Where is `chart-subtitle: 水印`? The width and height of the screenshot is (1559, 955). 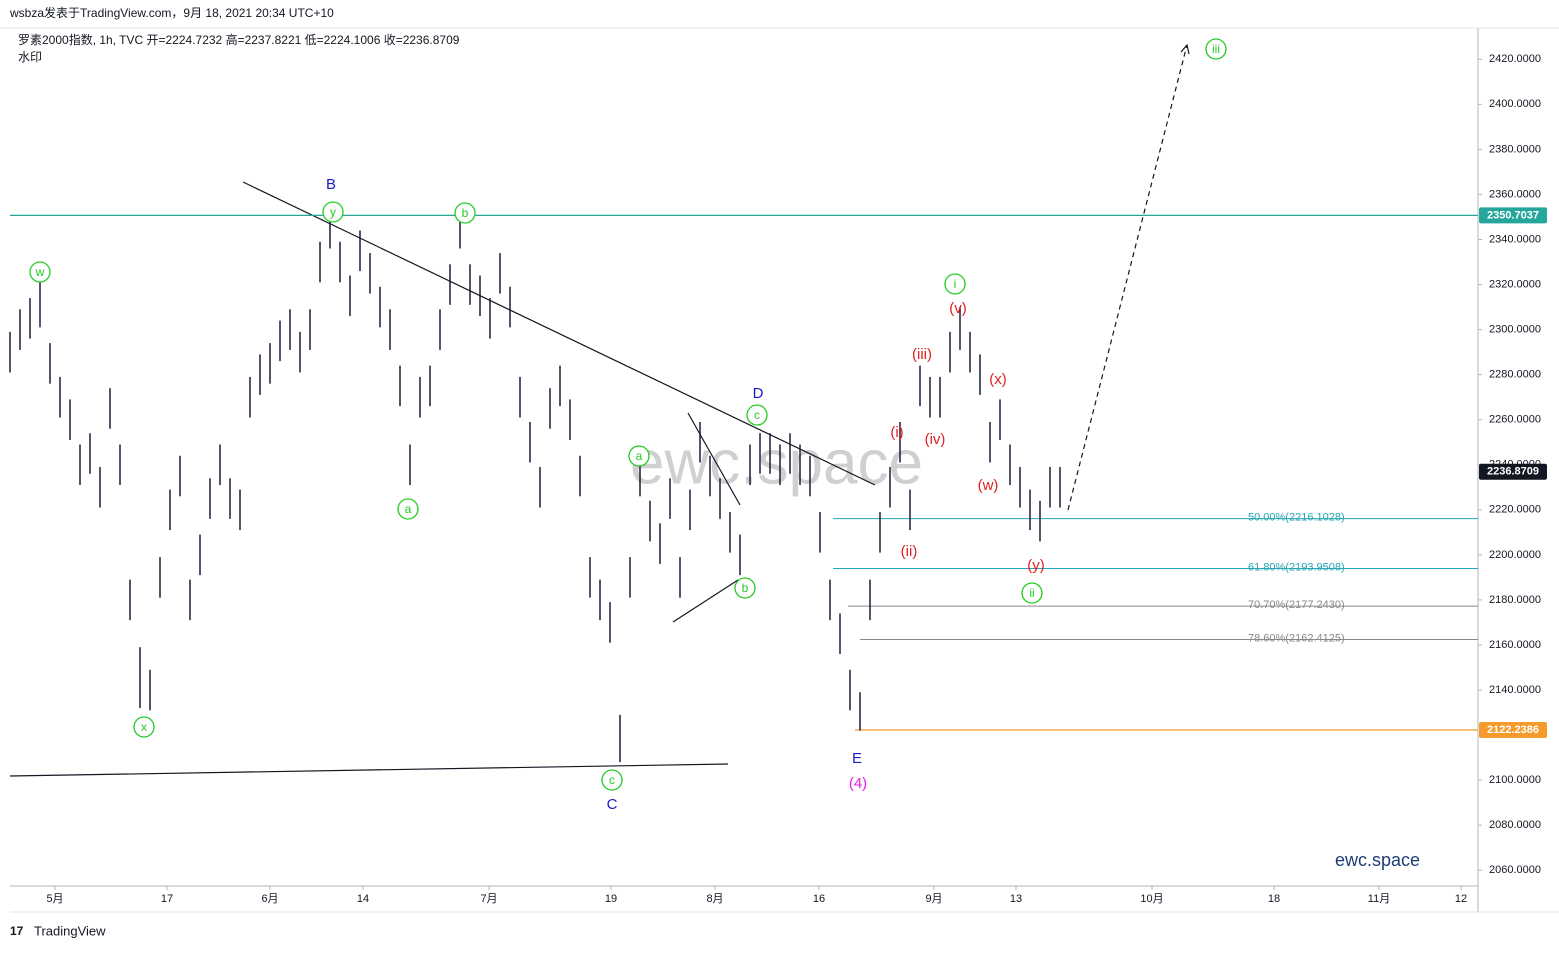
chart-subtitle: 水印 is located at coordinates (30, 57).